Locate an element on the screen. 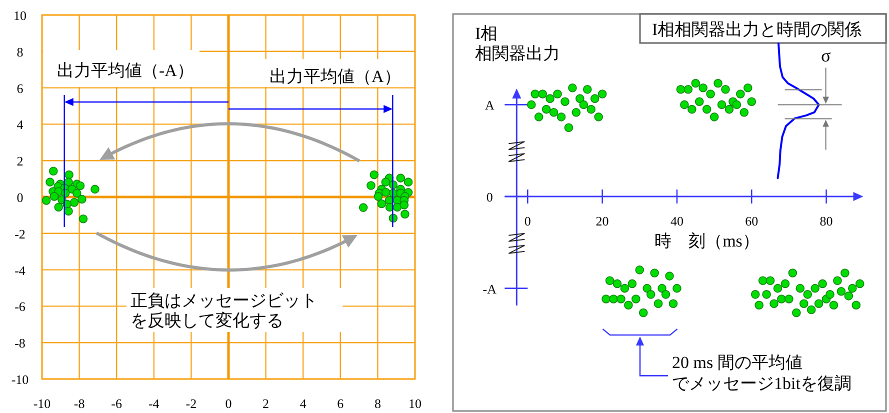 This screenshot has height=413, width=889. y-tick-label: -10 is located at coordinates (20, 379).